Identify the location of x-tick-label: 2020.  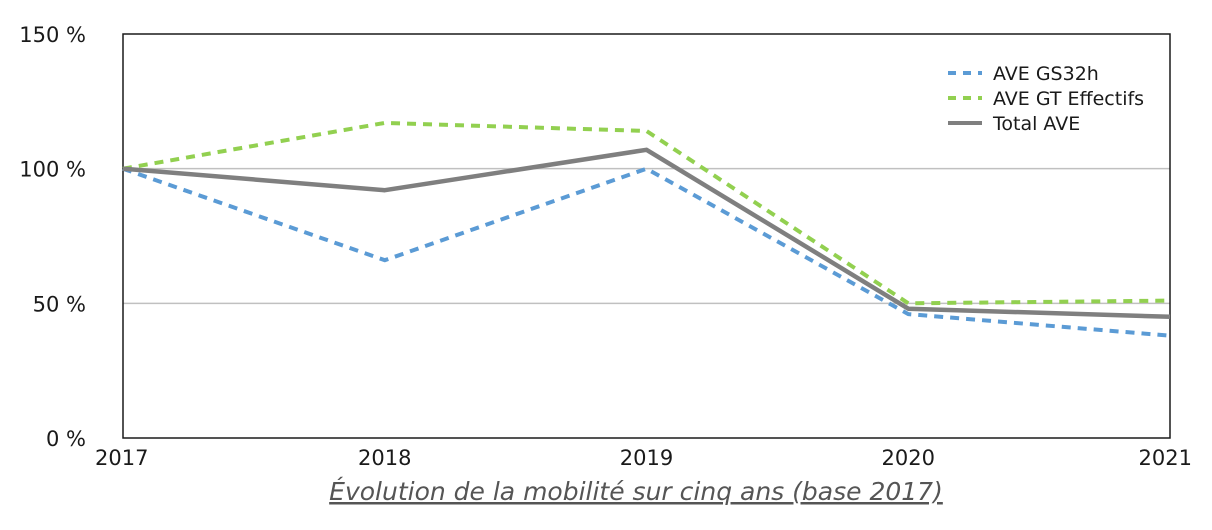
(908, 458).